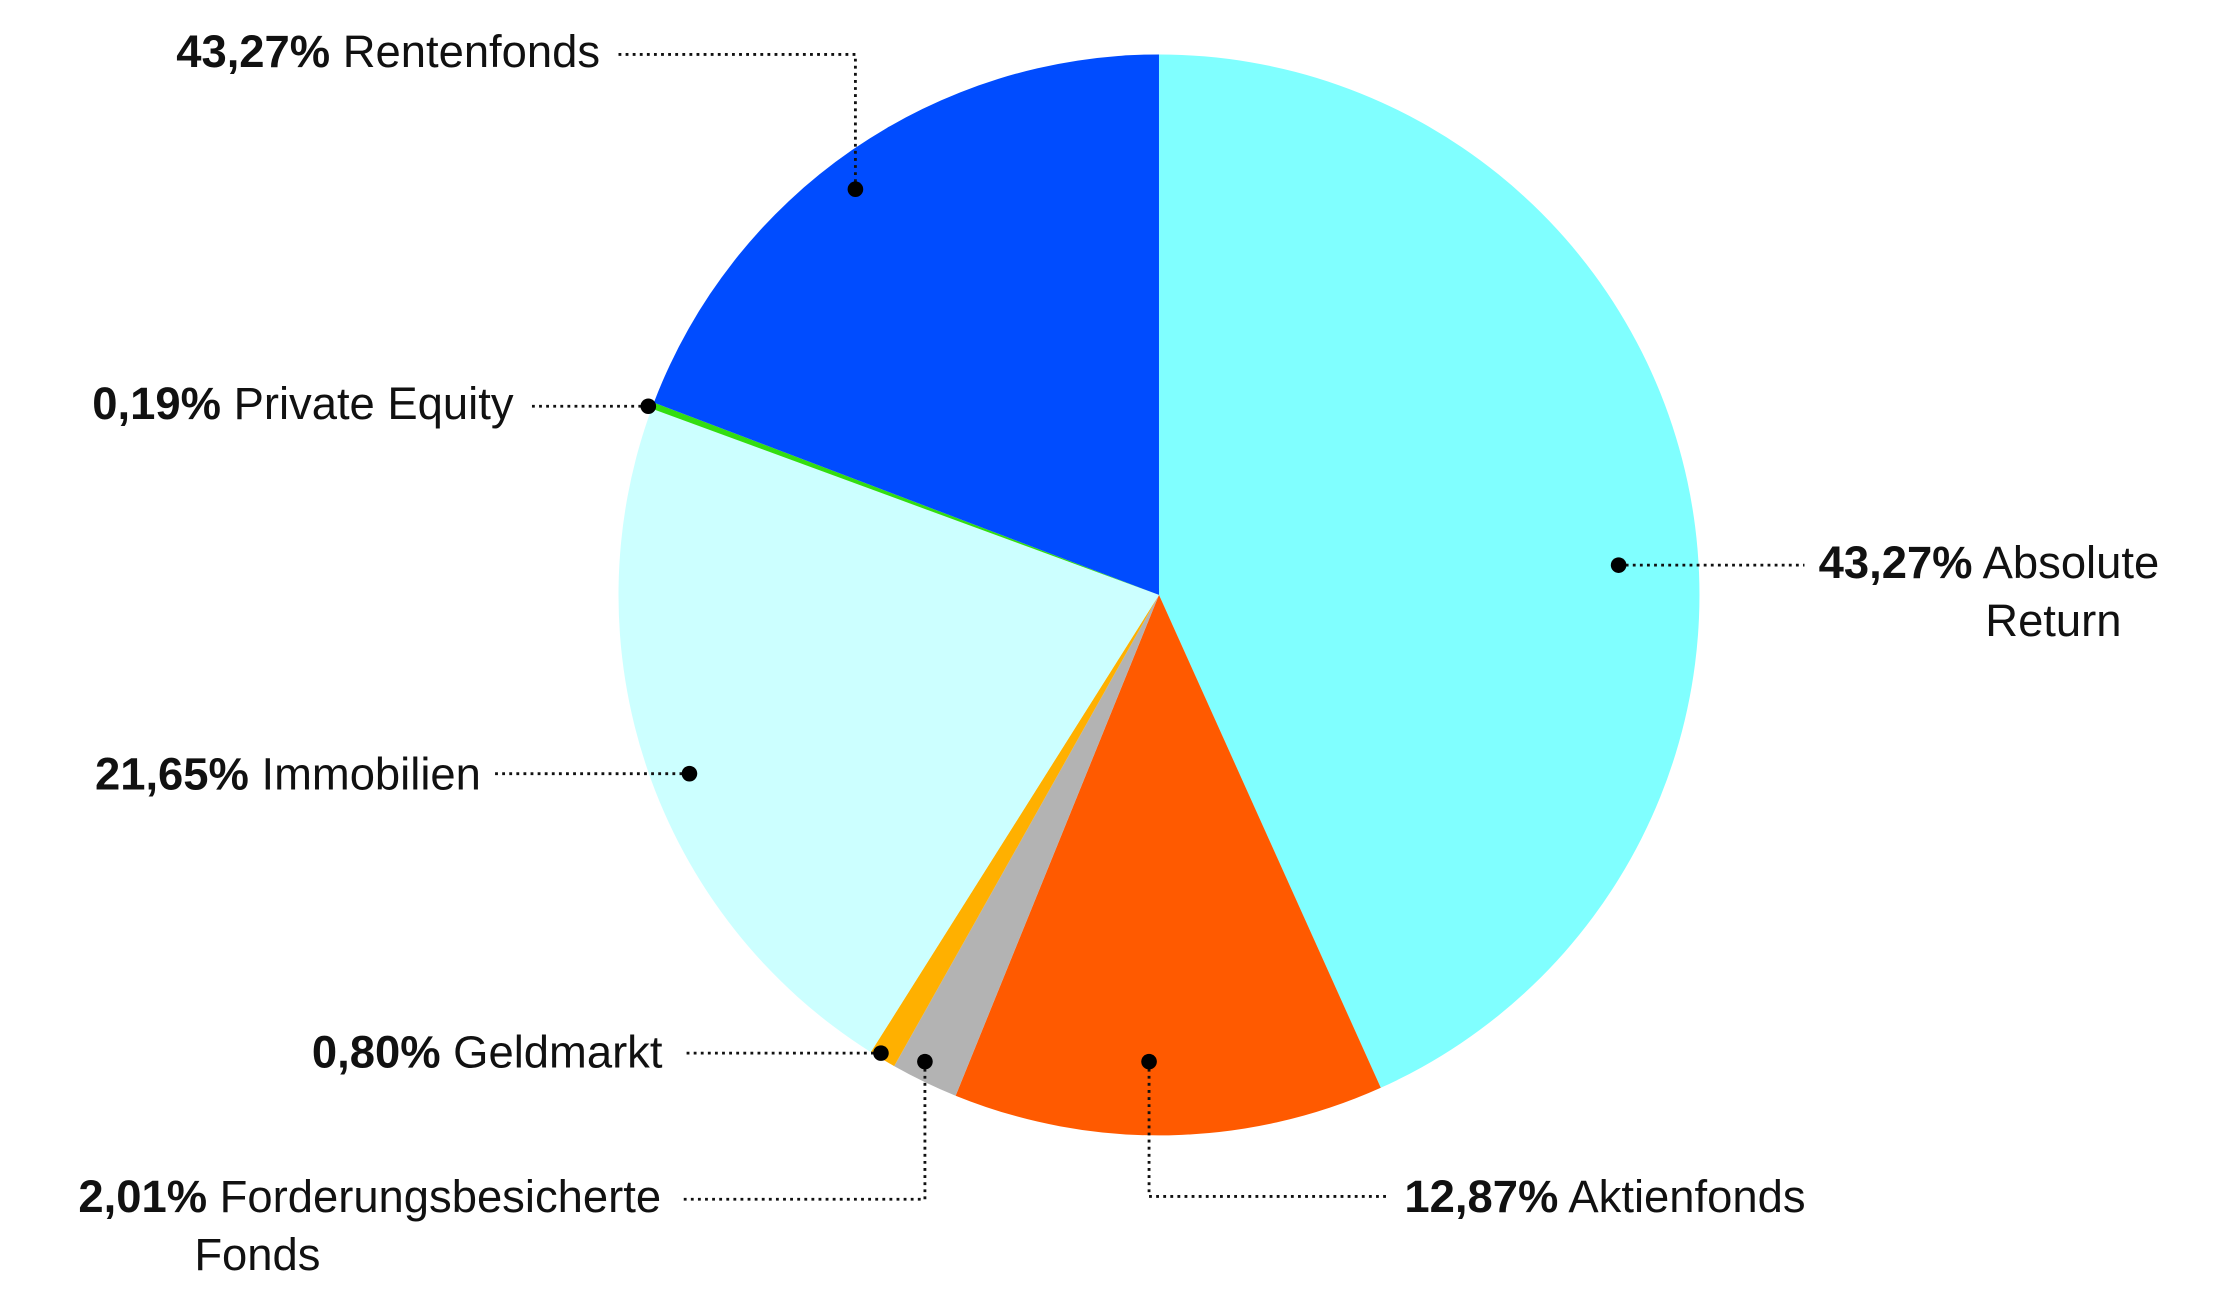  Describe the element at coordinates (156, 403) in the screenshot. I see `percent-label: 0,19%` at that location.